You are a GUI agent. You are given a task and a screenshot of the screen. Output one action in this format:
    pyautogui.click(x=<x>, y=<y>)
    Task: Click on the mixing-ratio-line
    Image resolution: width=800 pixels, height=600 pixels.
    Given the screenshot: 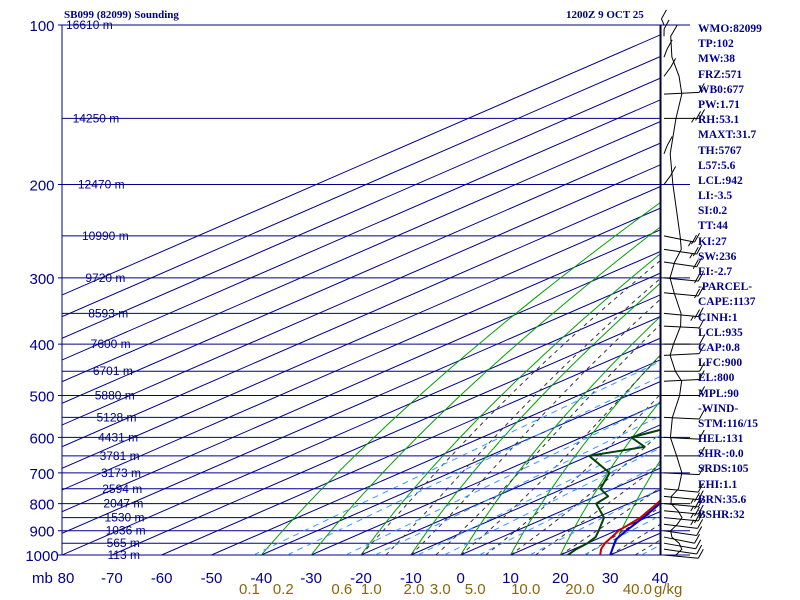 What is the action you would take?
    pyautogui.click(x=552, y=501)
    